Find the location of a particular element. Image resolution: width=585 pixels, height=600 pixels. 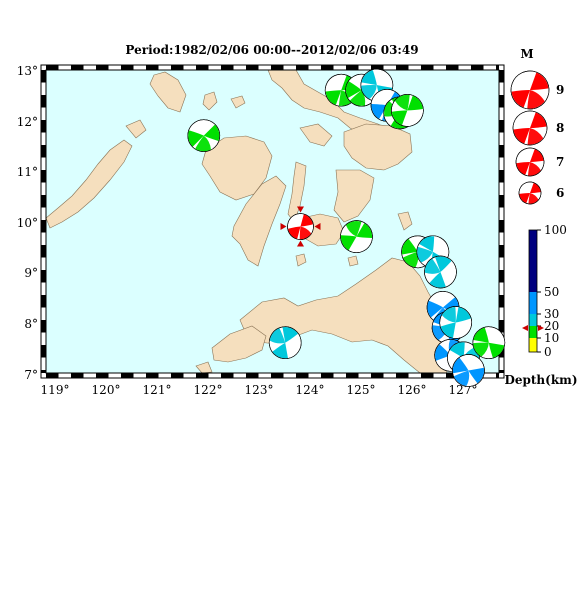

land-negros is located at coordinates (259, 221).